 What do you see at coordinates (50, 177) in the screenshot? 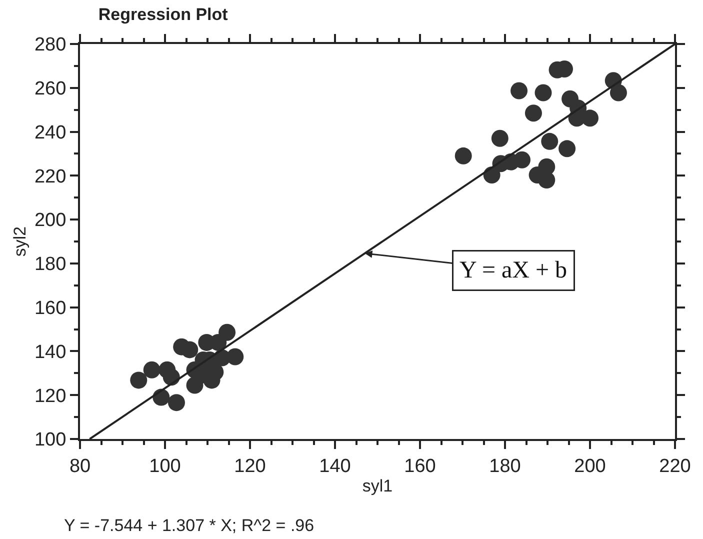
I see `y-tick-label: 220` at bounding box center [50, 177].